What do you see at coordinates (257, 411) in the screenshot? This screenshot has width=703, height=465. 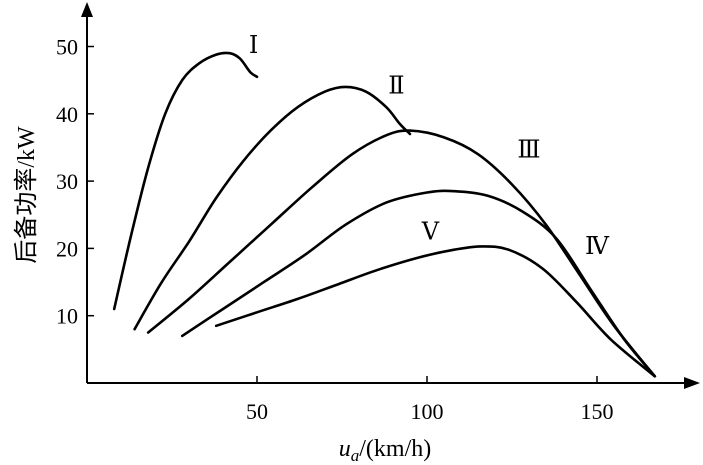 I see `x-tick-label-50: 50` at bounding box center [257, 411].